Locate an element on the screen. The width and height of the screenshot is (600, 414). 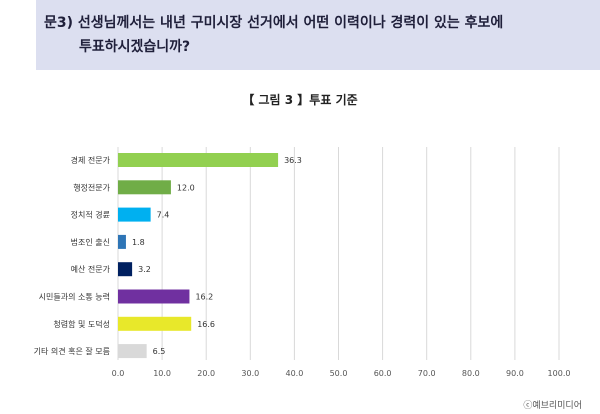
x-tick-label: 90.0 is located at coordinates (515, 373).